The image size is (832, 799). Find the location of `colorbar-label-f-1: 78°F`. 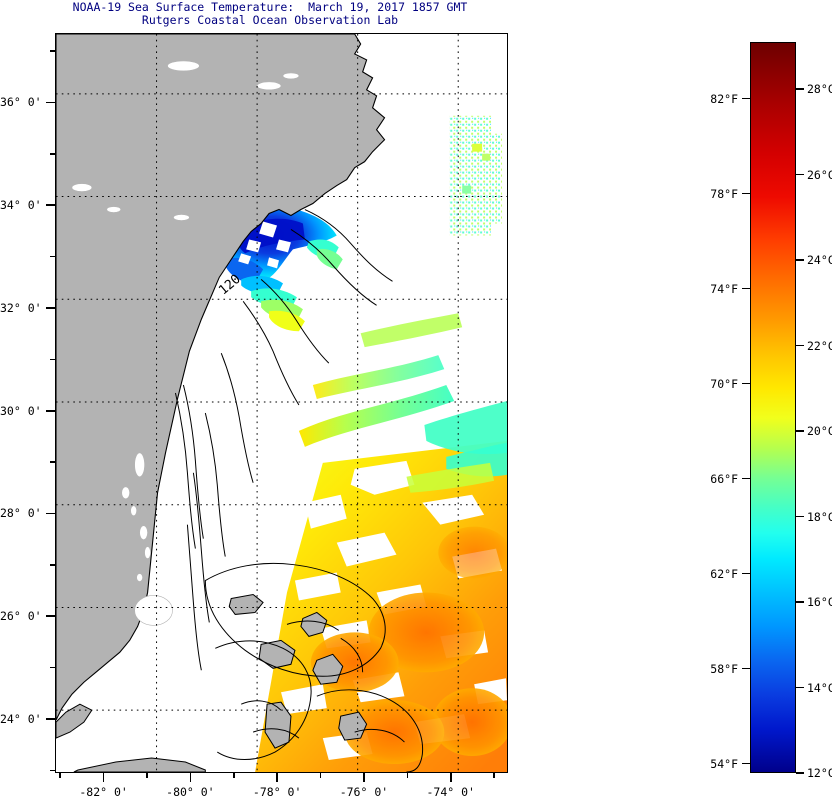

colorbar-label-f-1: 78°F is located at coordinates (724, 193).